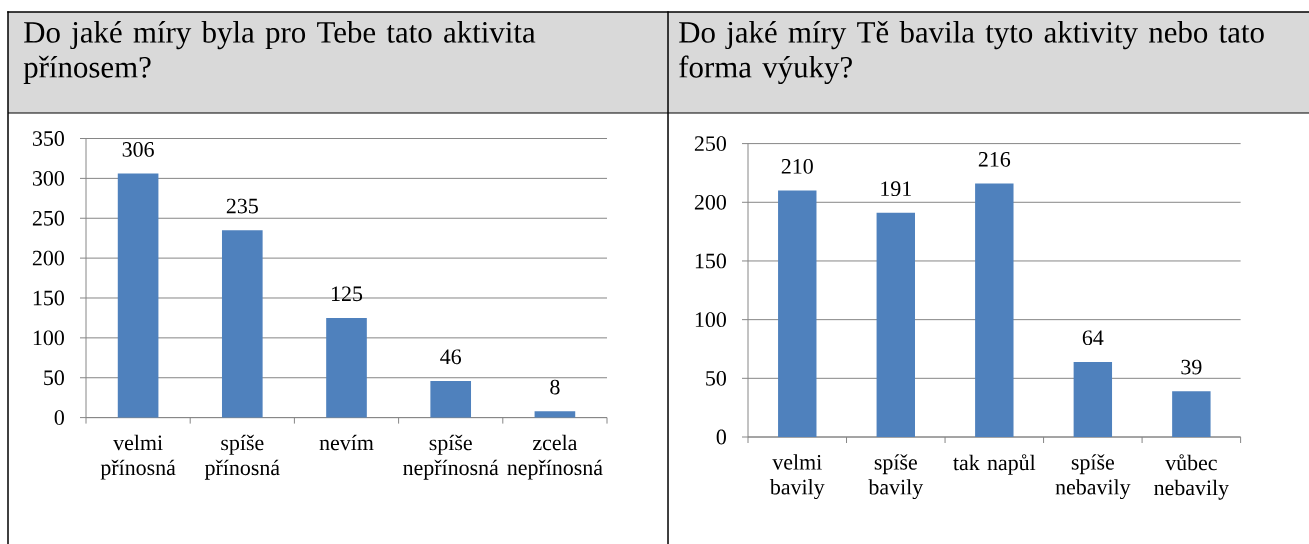  I want to click on x-tick-label: nevím, so click(346, 442).